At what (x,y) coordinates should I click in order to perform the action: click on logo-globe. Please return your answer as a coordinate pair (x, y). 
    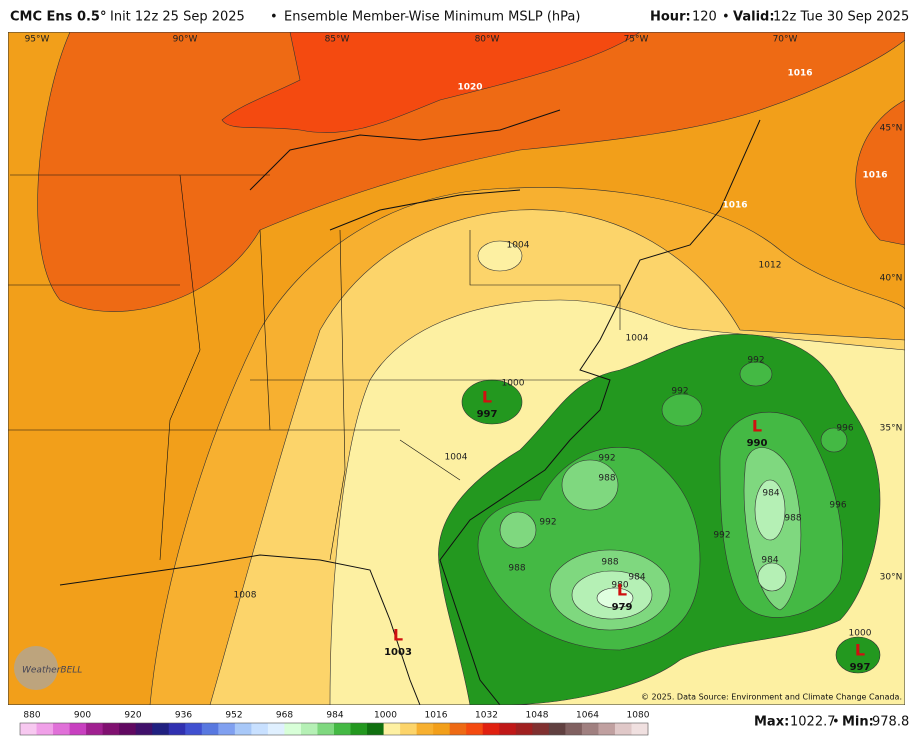
    Looking at the image, I should click on (36, 668).